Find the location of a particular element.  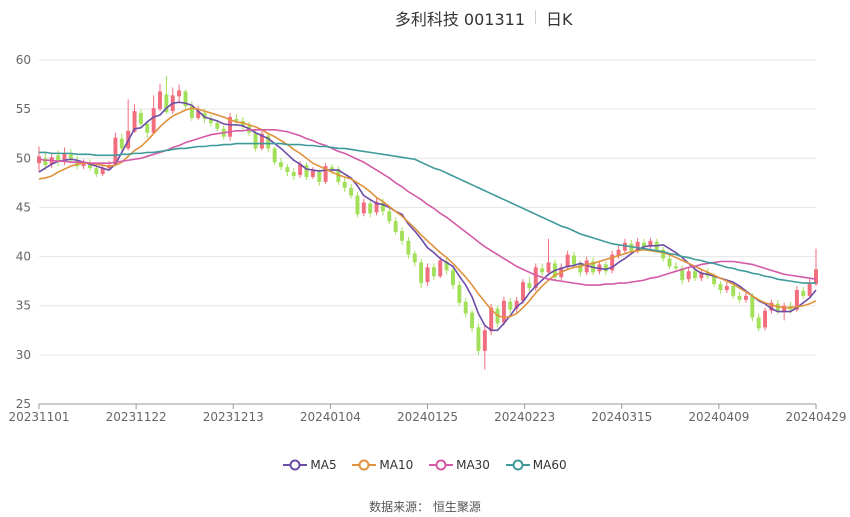

legend-item-ma10: MA10 is located at coordinates (382, 464).